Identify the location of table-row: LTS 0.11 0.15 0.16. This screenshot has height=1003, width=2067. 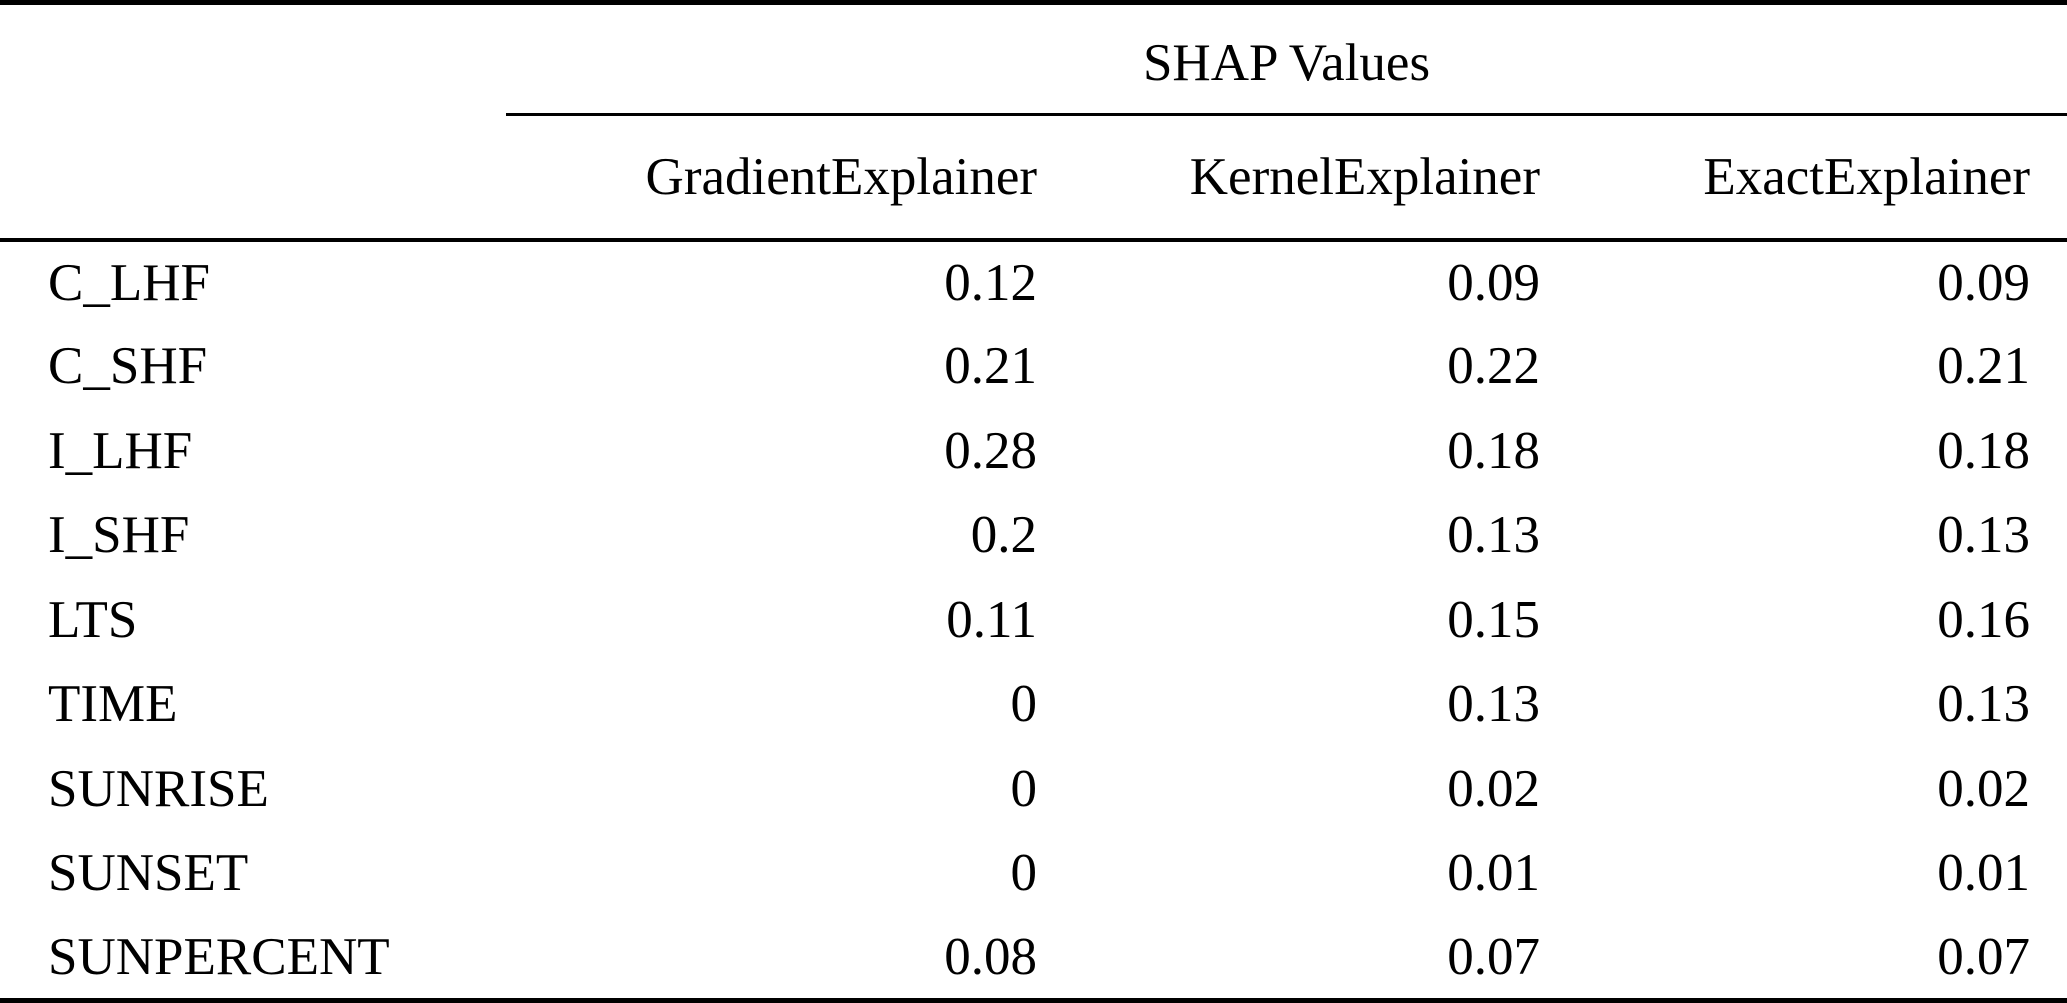
(1033, 620).